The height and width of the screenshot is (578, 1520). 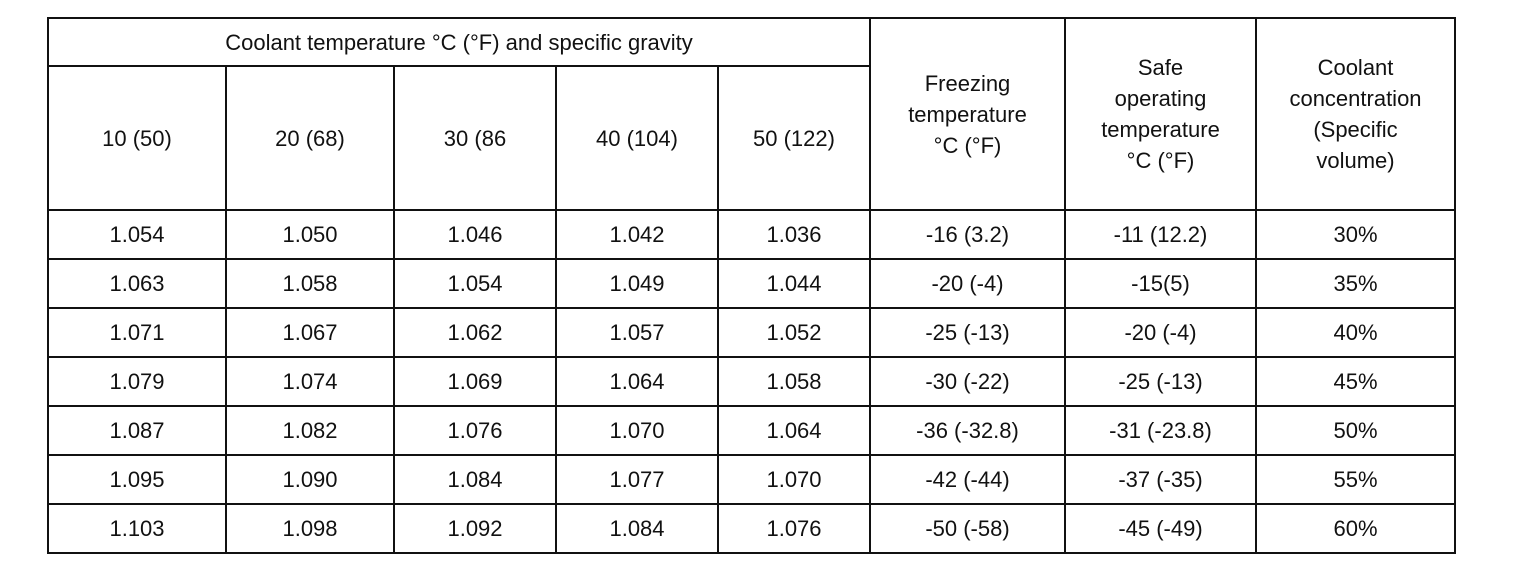 I want to click on data-cell: 45%, so click(x=1355, y=381).